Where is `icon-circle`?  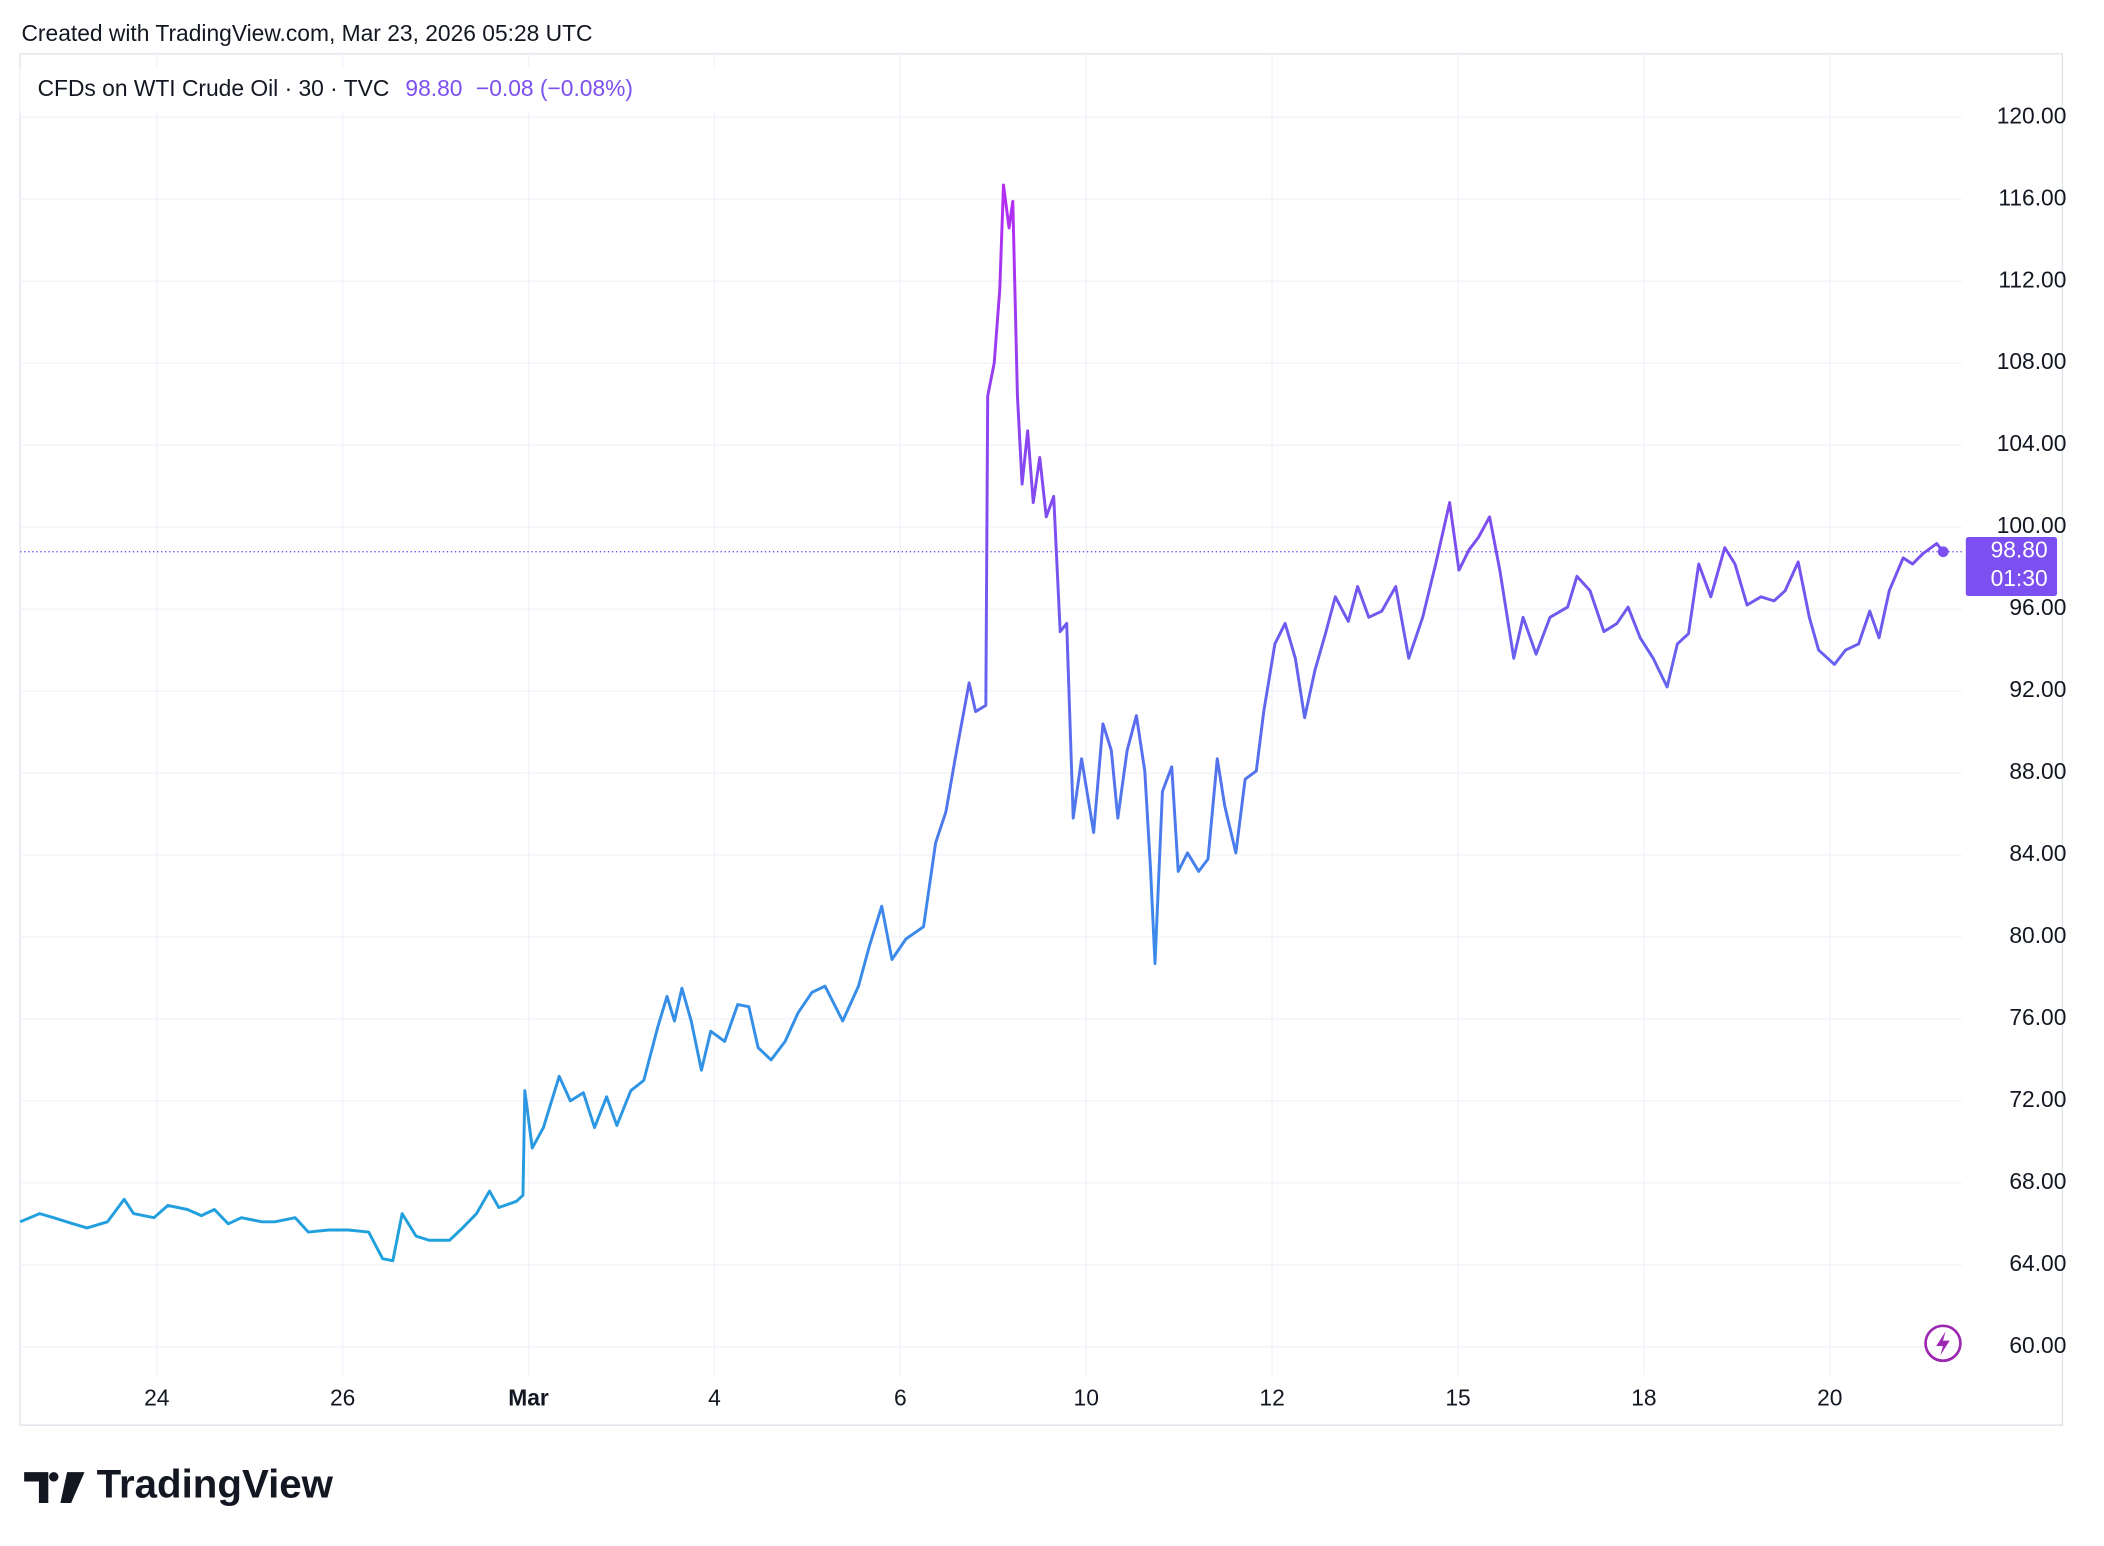
icon-circle is located at coordinates (1943, 1343).